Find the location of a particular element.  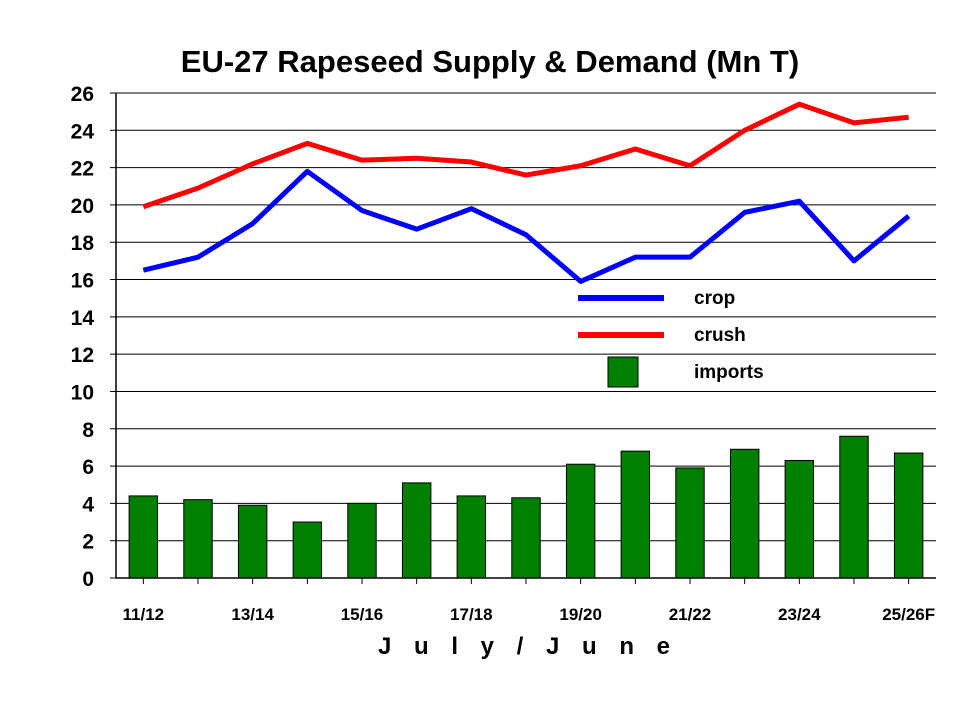

legend-label-crush: crush is located at coordinates (720, 335).